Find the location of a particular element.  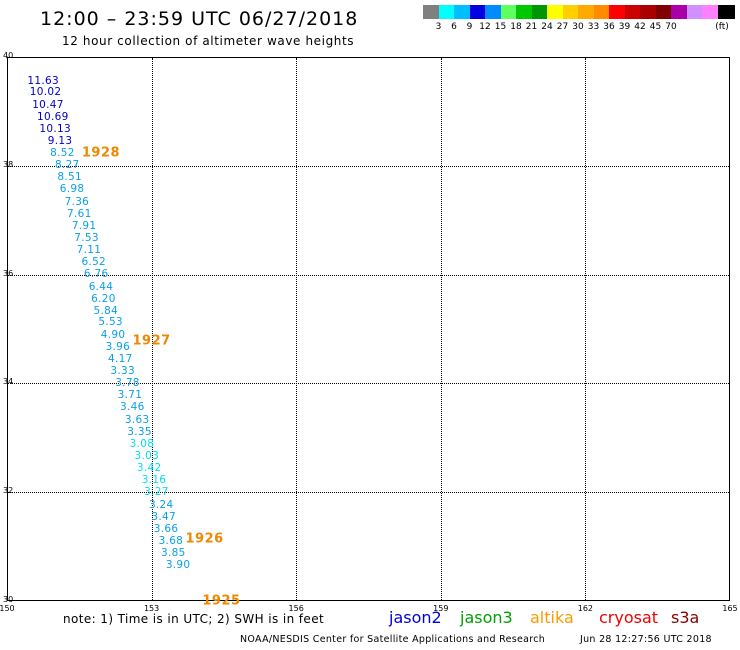

color-scale-label: 27 is located at coordinates (562, 27).